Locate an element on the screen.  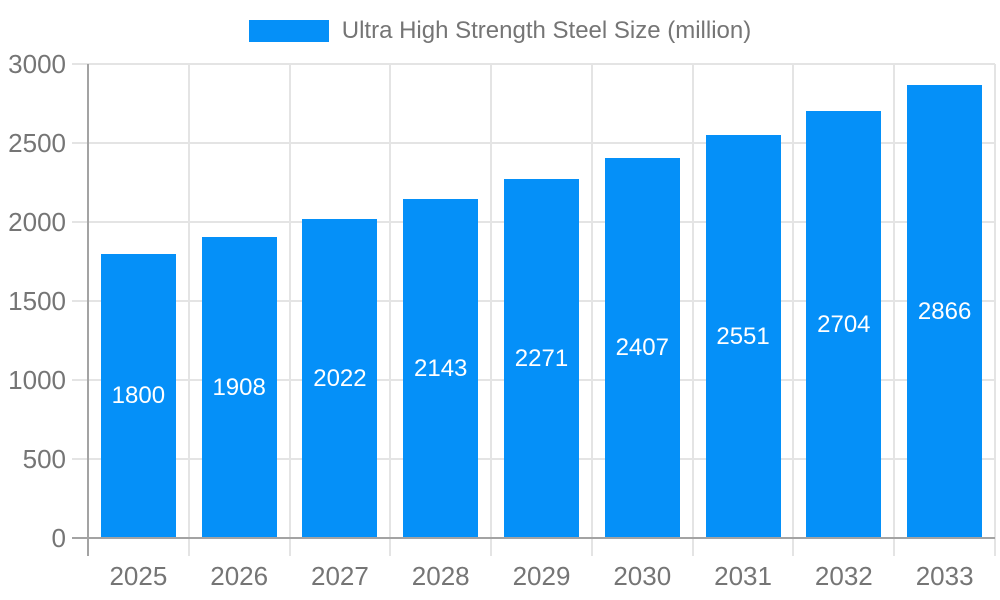
bar-value-label: 2271 is located at coordinates (541, 358).